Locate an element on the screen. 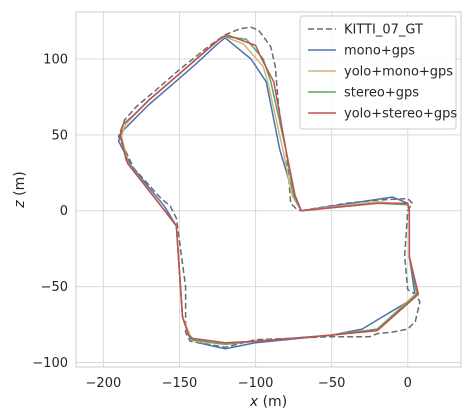 This screenshot has height=416, width=474. x-tick-label: −200 is located at coordinates (104, 383).